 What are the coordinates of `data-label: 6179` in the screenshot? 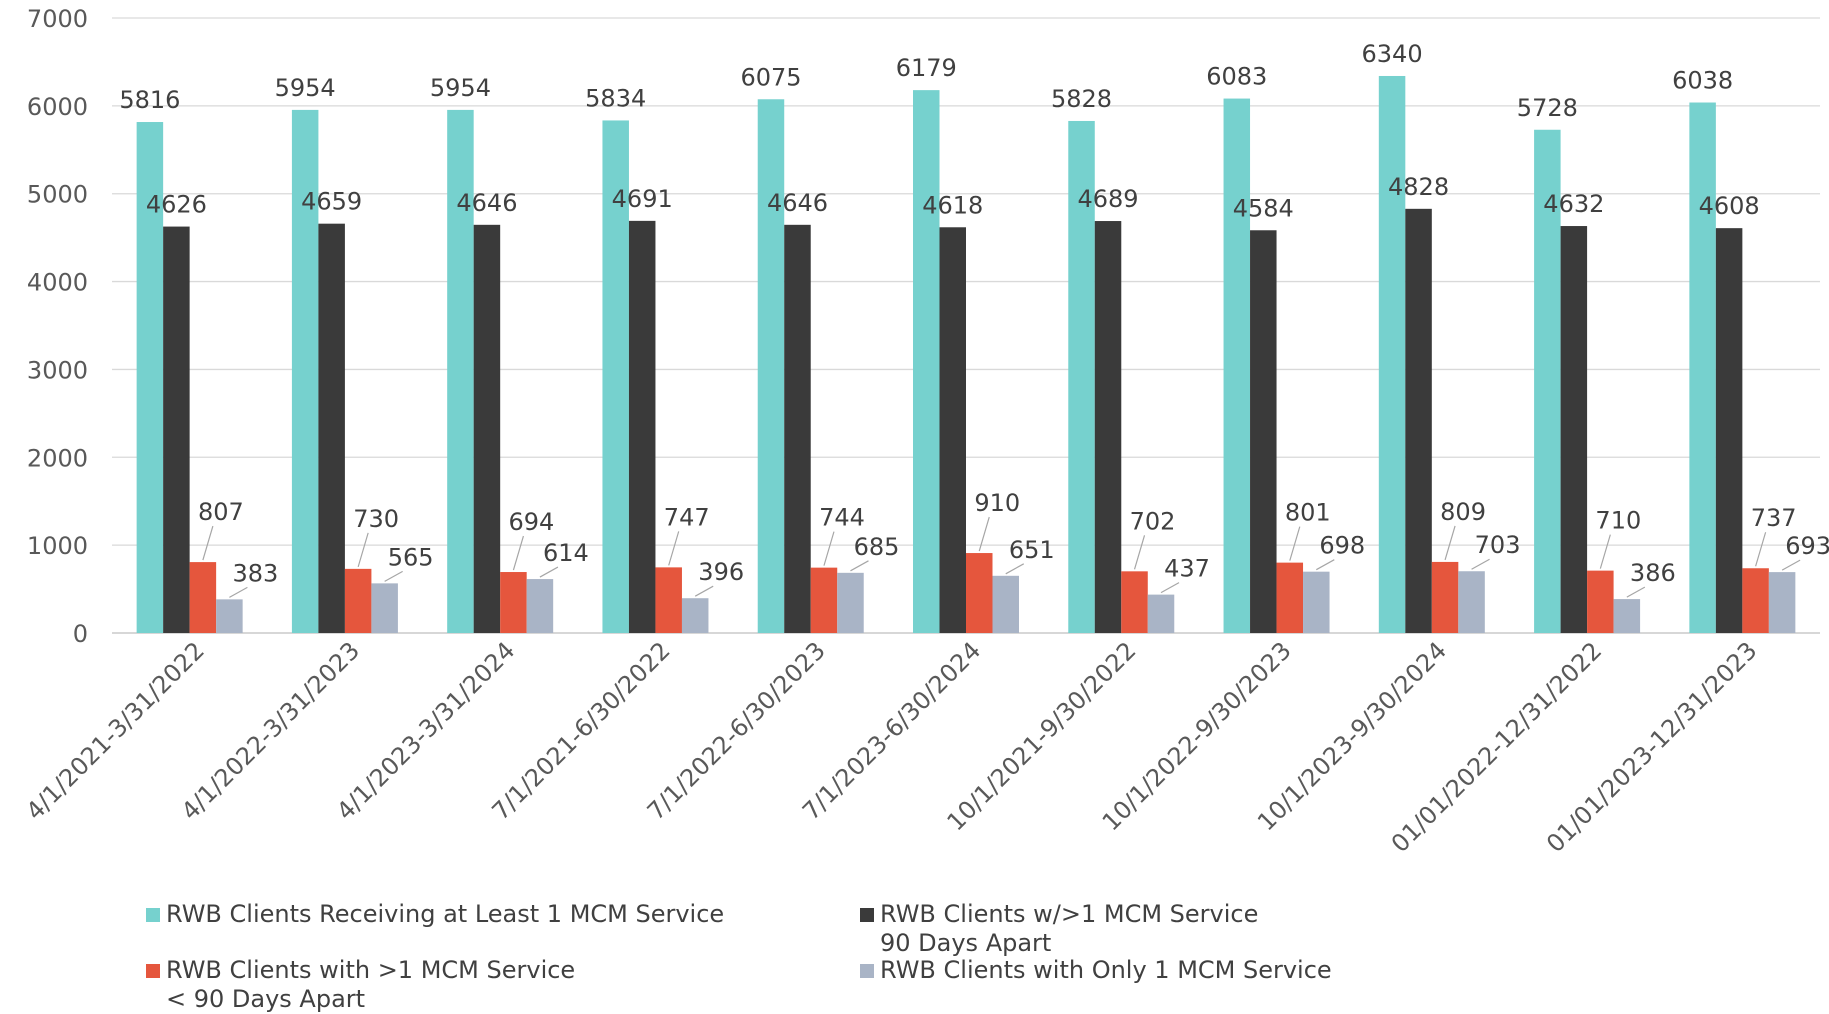 It's located at (926, 68).